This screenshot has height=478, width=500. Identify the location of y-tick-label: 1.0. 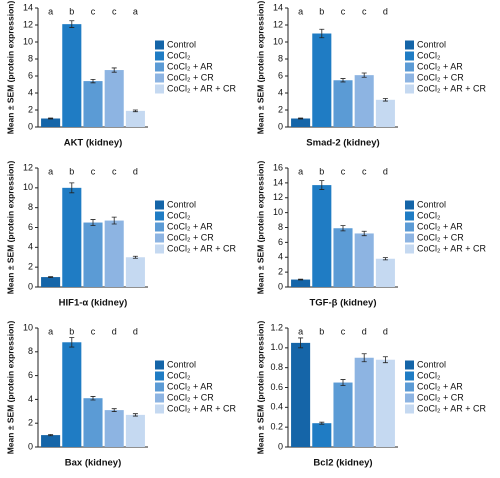
(276, 347).